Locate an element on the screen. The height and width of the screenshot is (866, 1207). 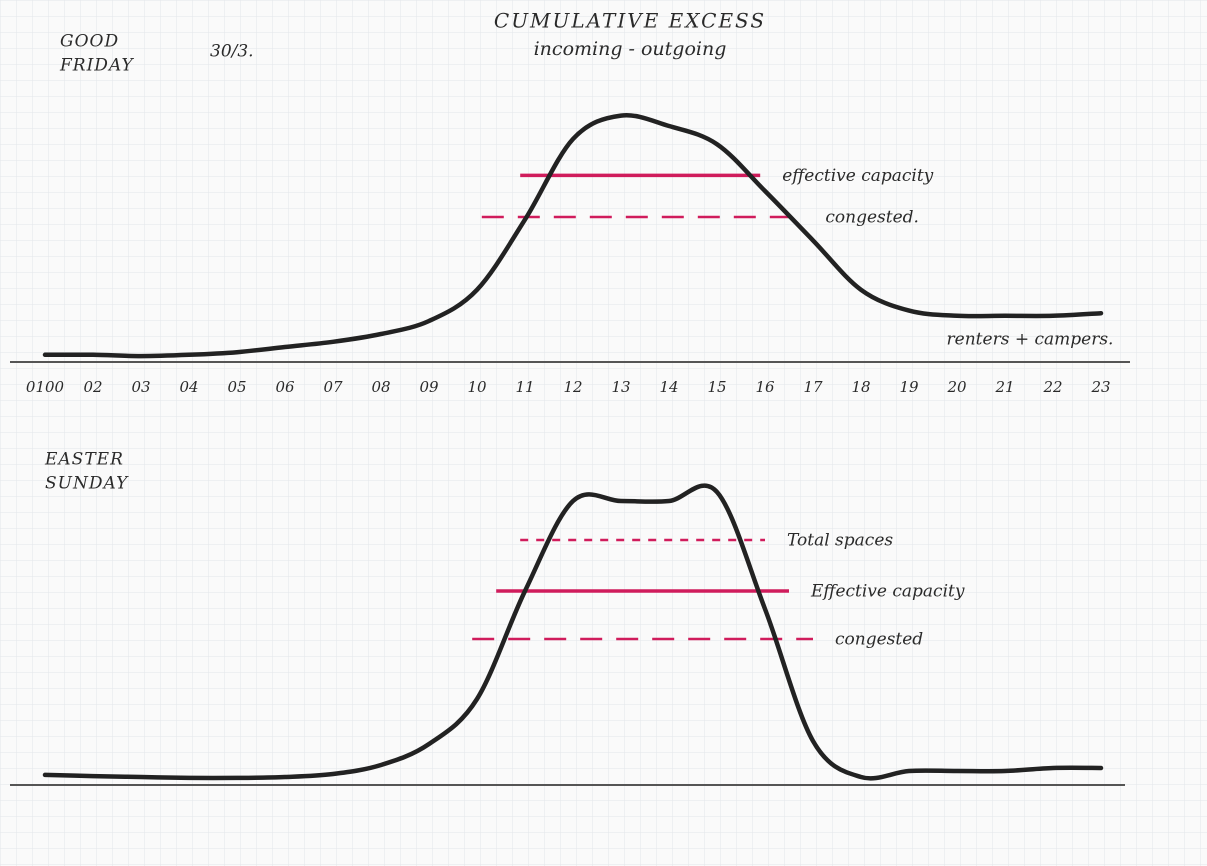
x-tick-label: 07 is located at coordinates (333, 387).